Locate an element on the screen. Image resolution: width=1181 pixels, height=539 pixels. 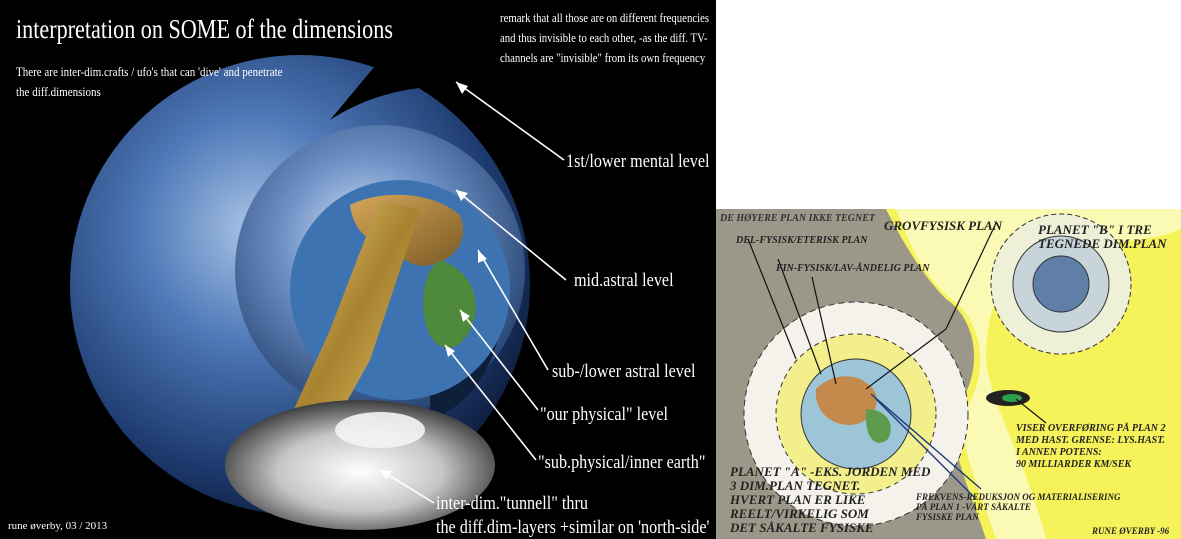
label-mental-level: 1st/lower mental level is located at coordinates (638, 161).